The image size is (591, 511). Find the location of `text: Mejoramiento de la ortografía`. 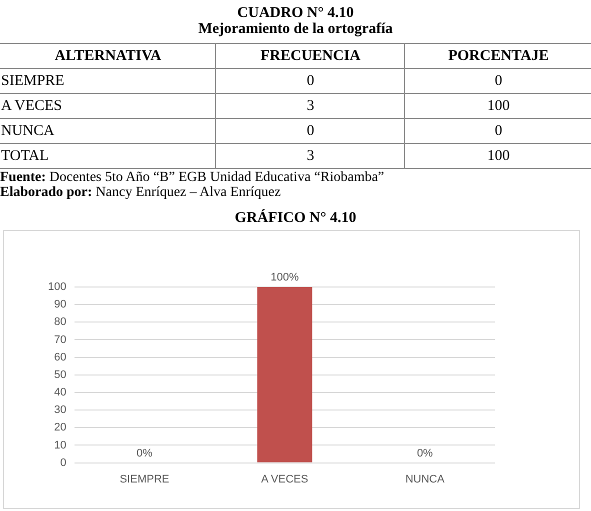

text: Mejoramiento de la ortografía is located at coordinates (295, 29).